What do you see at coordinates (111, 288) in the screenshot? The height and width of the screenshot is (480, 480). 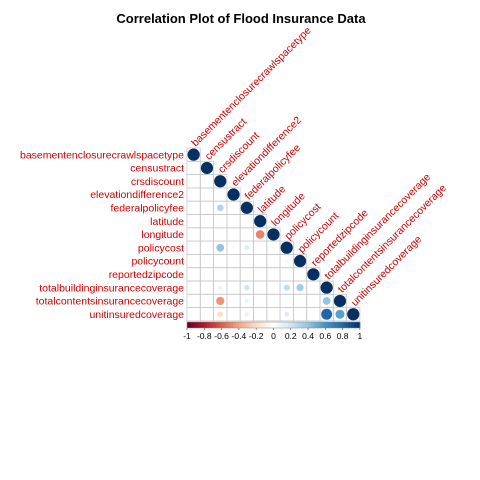 I see `row-label: totalbuildinginsurancecoverage` at bounding box center [111, 288].